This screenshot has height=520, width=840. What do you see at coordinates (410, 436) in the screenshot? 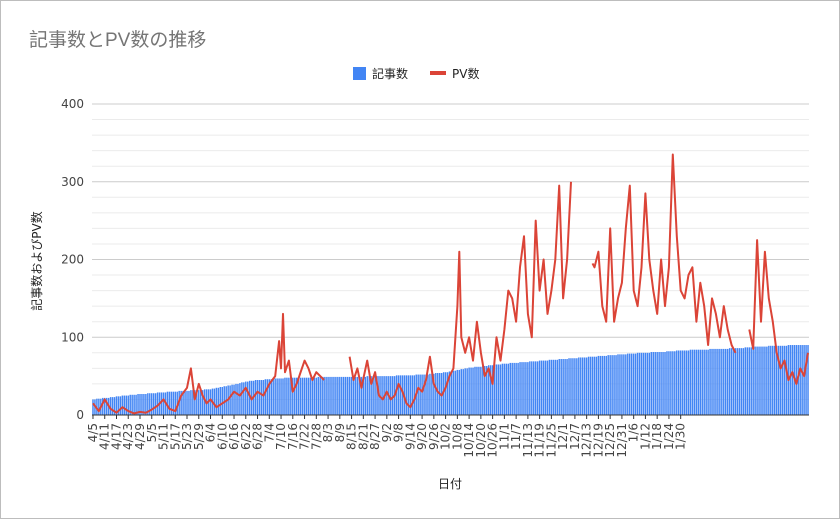
I see `x-tick-label: 9/14` at bounding box center [410, 436].